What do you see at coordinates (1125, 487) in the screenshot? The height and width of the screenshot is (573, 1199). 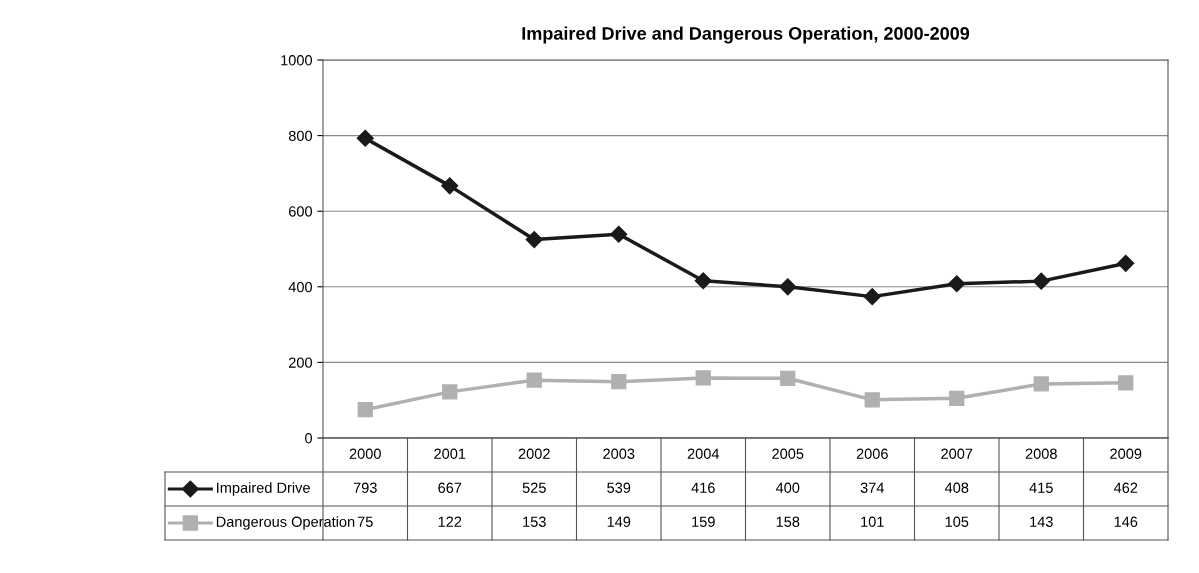 I see `data-label: 462` at bounding box center [1125, 487].